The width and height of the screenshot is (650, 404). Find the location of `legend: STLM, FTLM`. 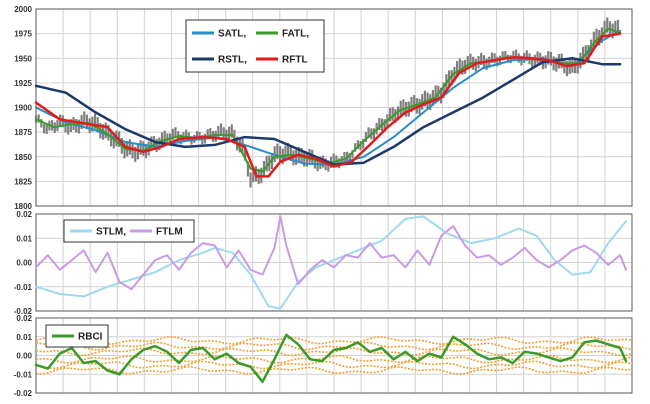

legend: STLM, FTLM is located at coordinates (129, 231).